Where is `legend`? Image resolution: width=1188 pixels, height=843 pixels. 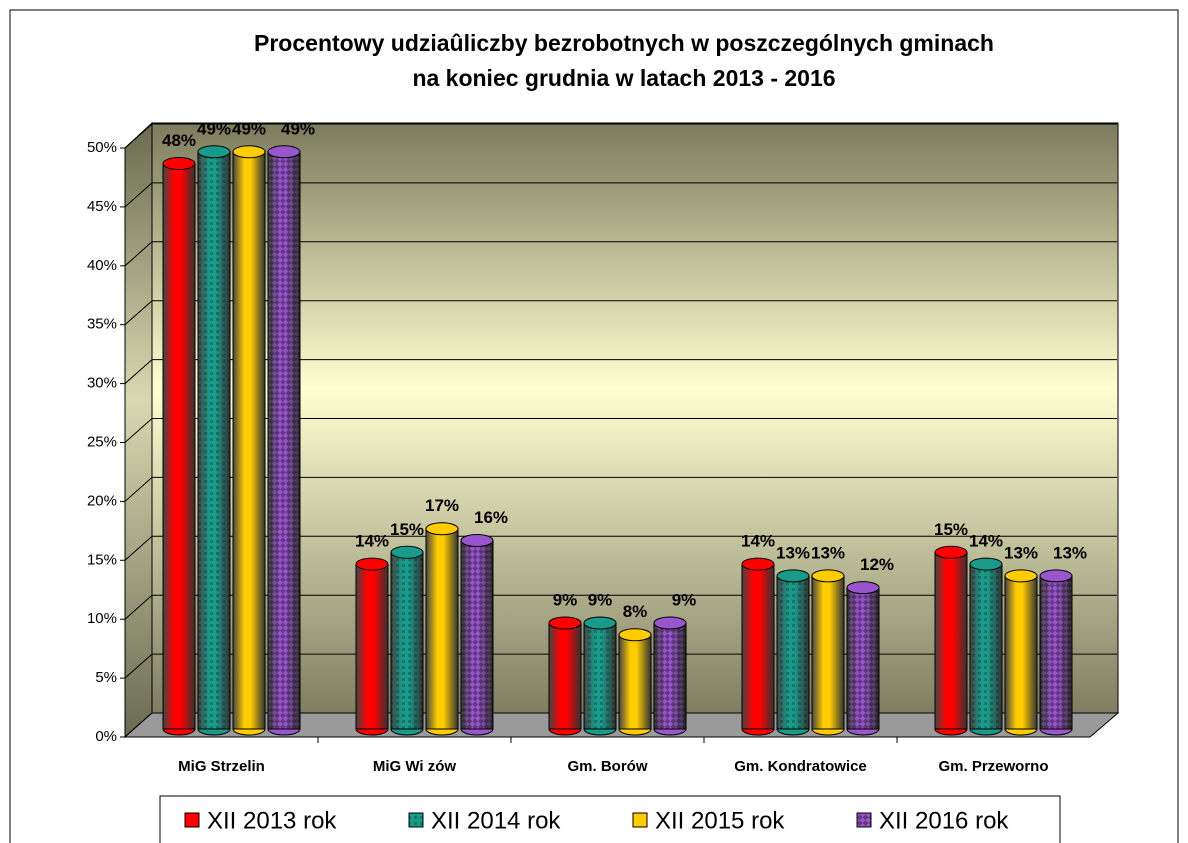 legend is located at coordinates (610, 819).